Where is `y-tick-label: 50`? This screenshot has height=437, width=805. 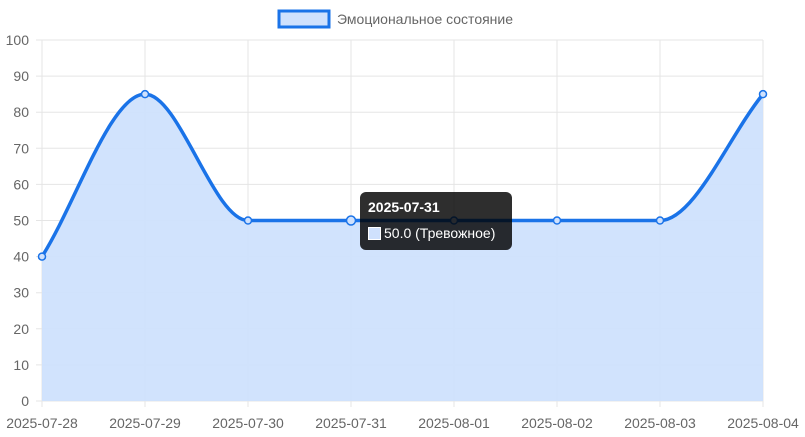 y-tick-label: 50 is located at coordinates (21, 221).